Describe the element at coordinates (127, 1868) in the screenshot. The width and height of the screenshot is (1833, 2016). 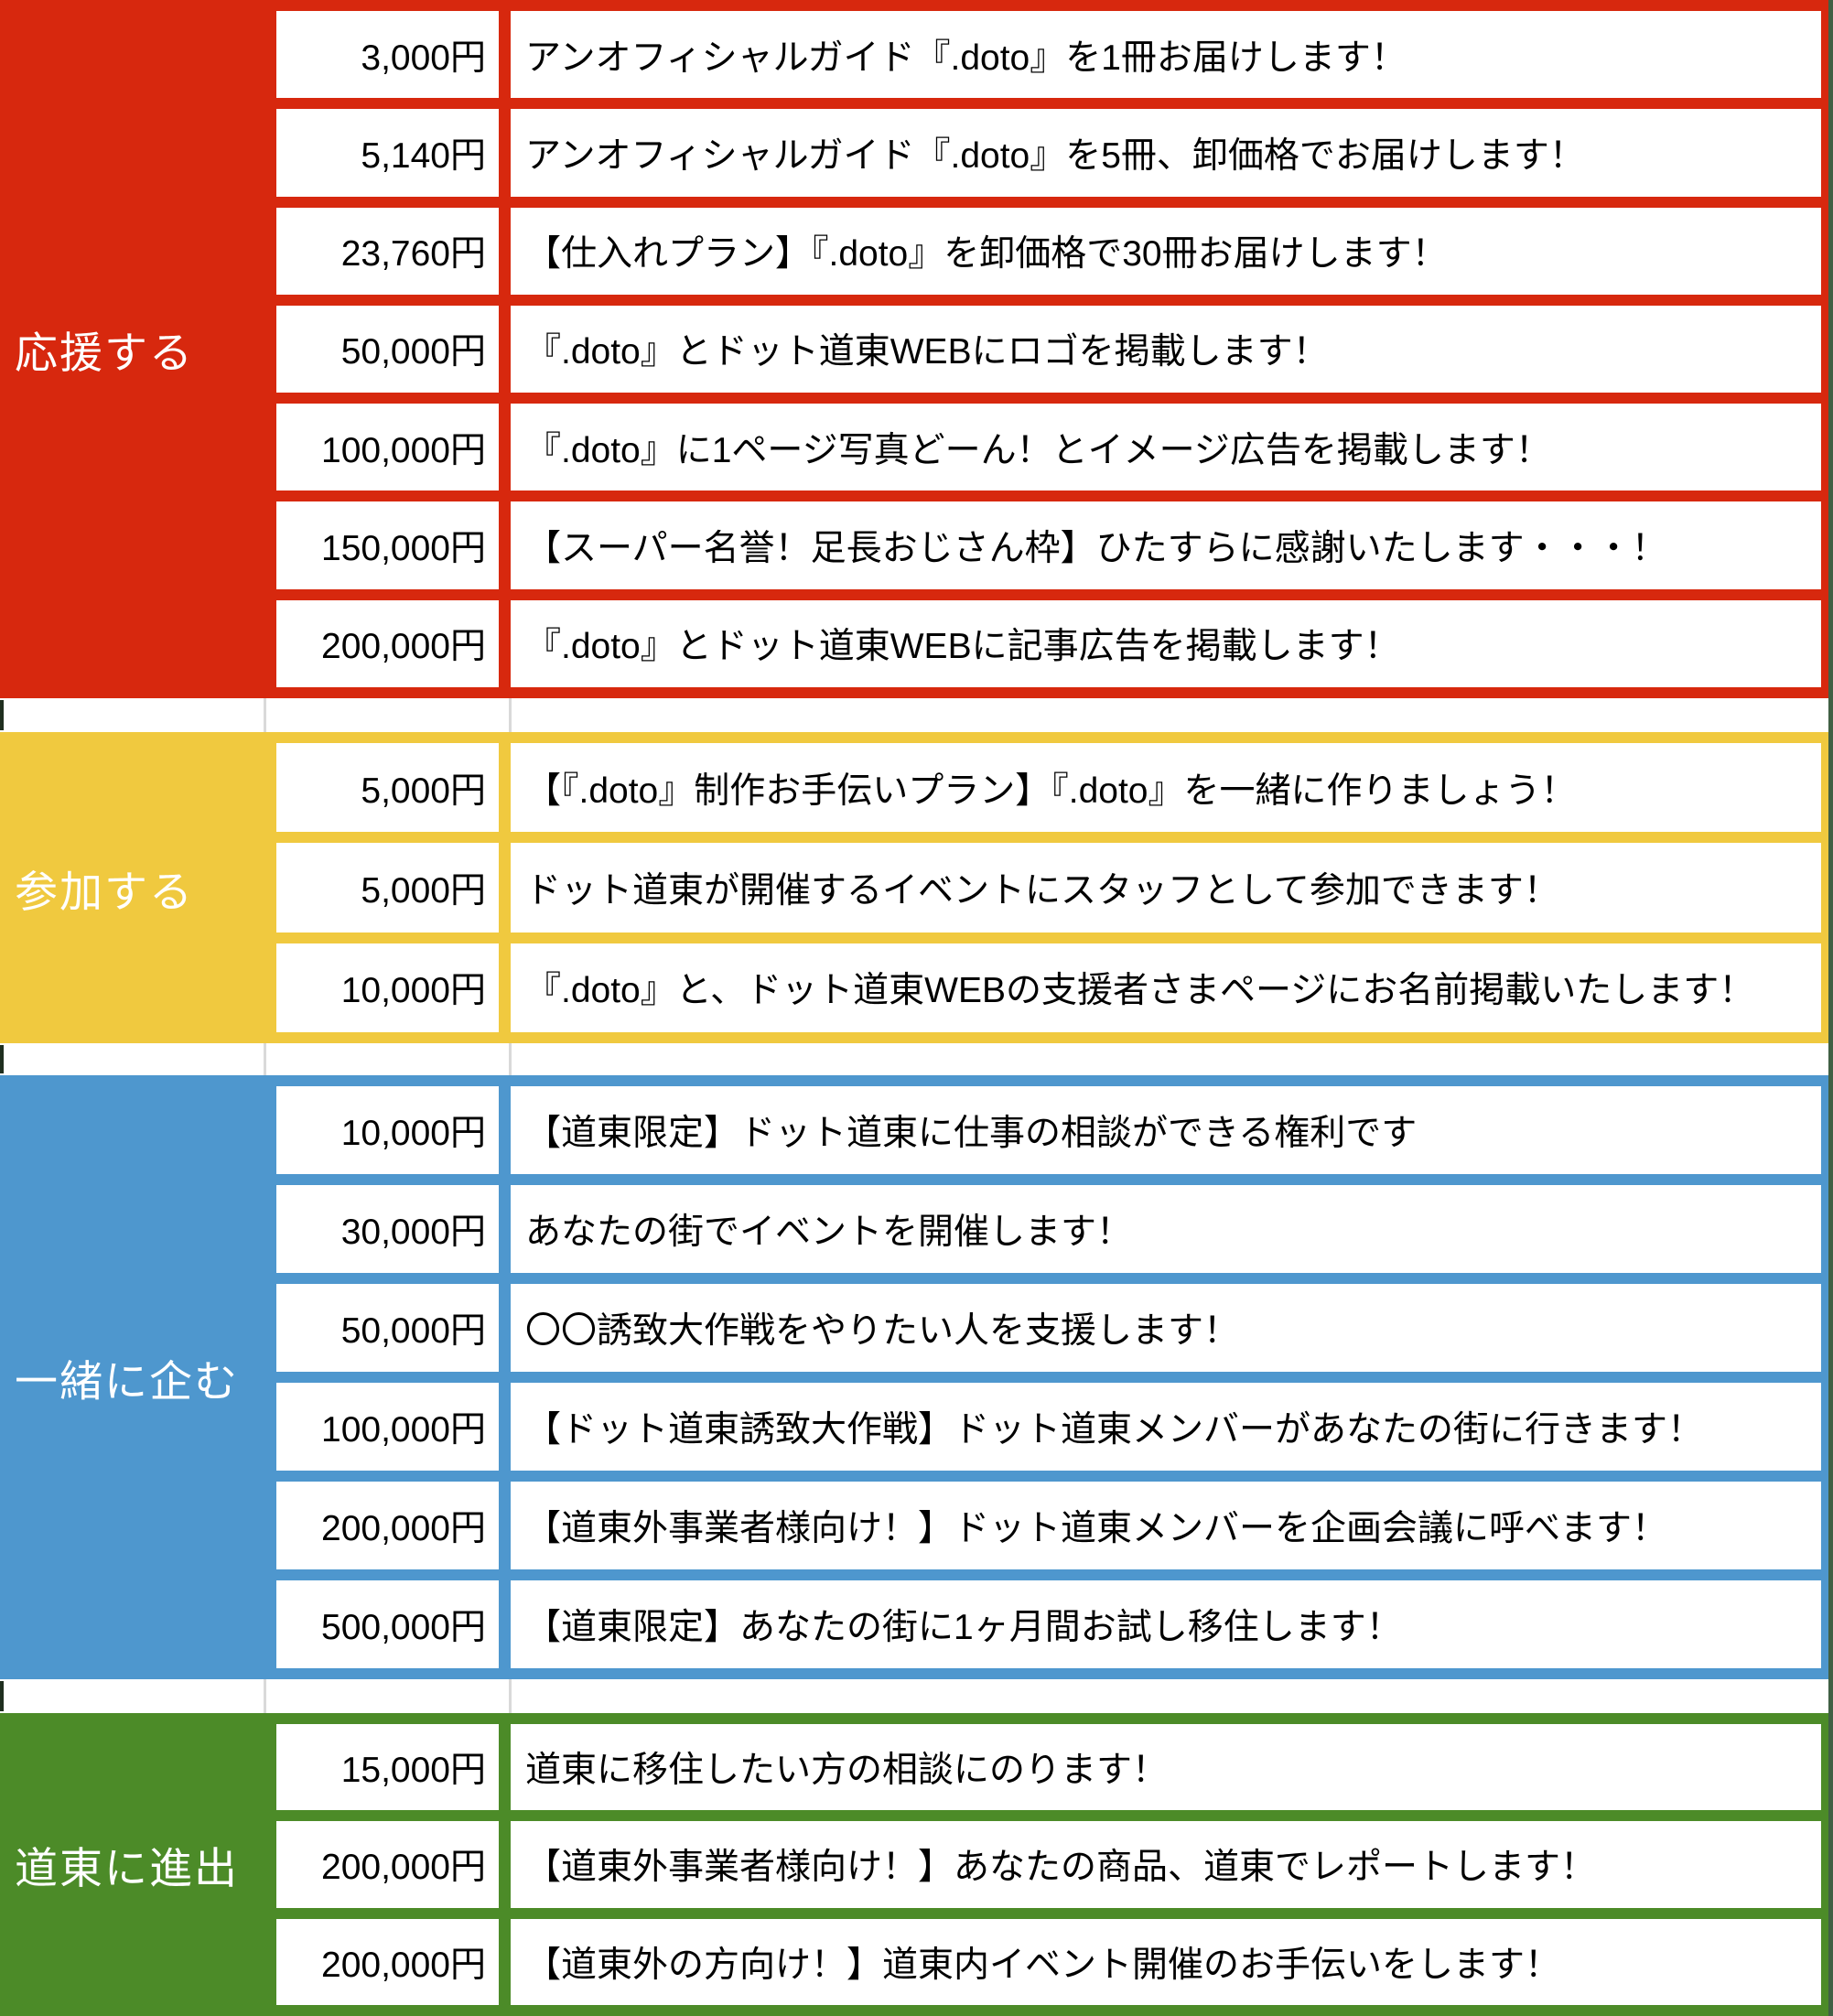
I see `section-label: 道東に進出` at that location.